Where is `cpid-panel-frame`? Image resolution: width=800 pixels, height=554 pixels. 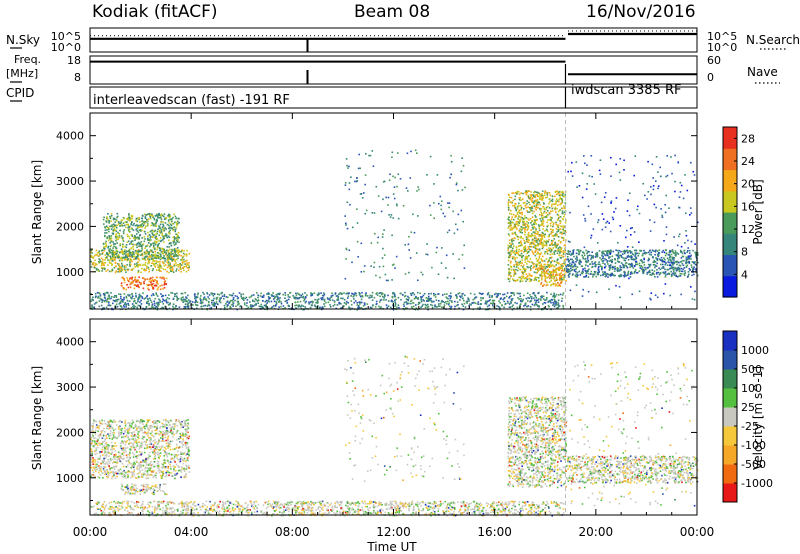
cpid-panel-frame is located at coordinates (393, 97).